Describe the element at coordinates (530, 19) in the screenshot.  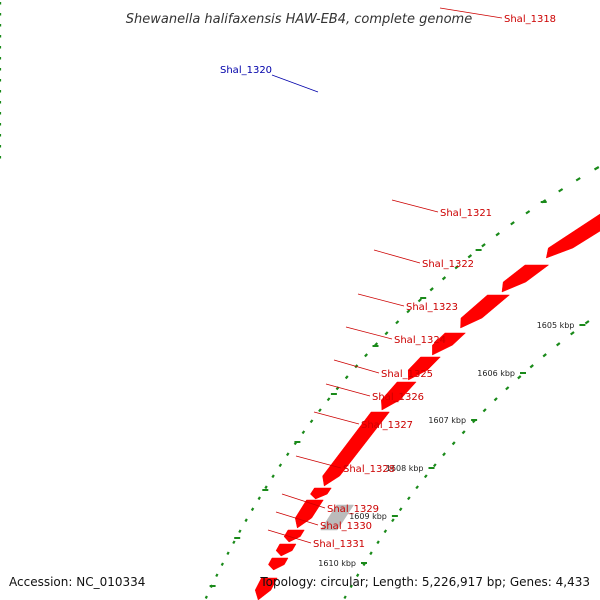
I see `gene-label: Shal_1318` at that location.